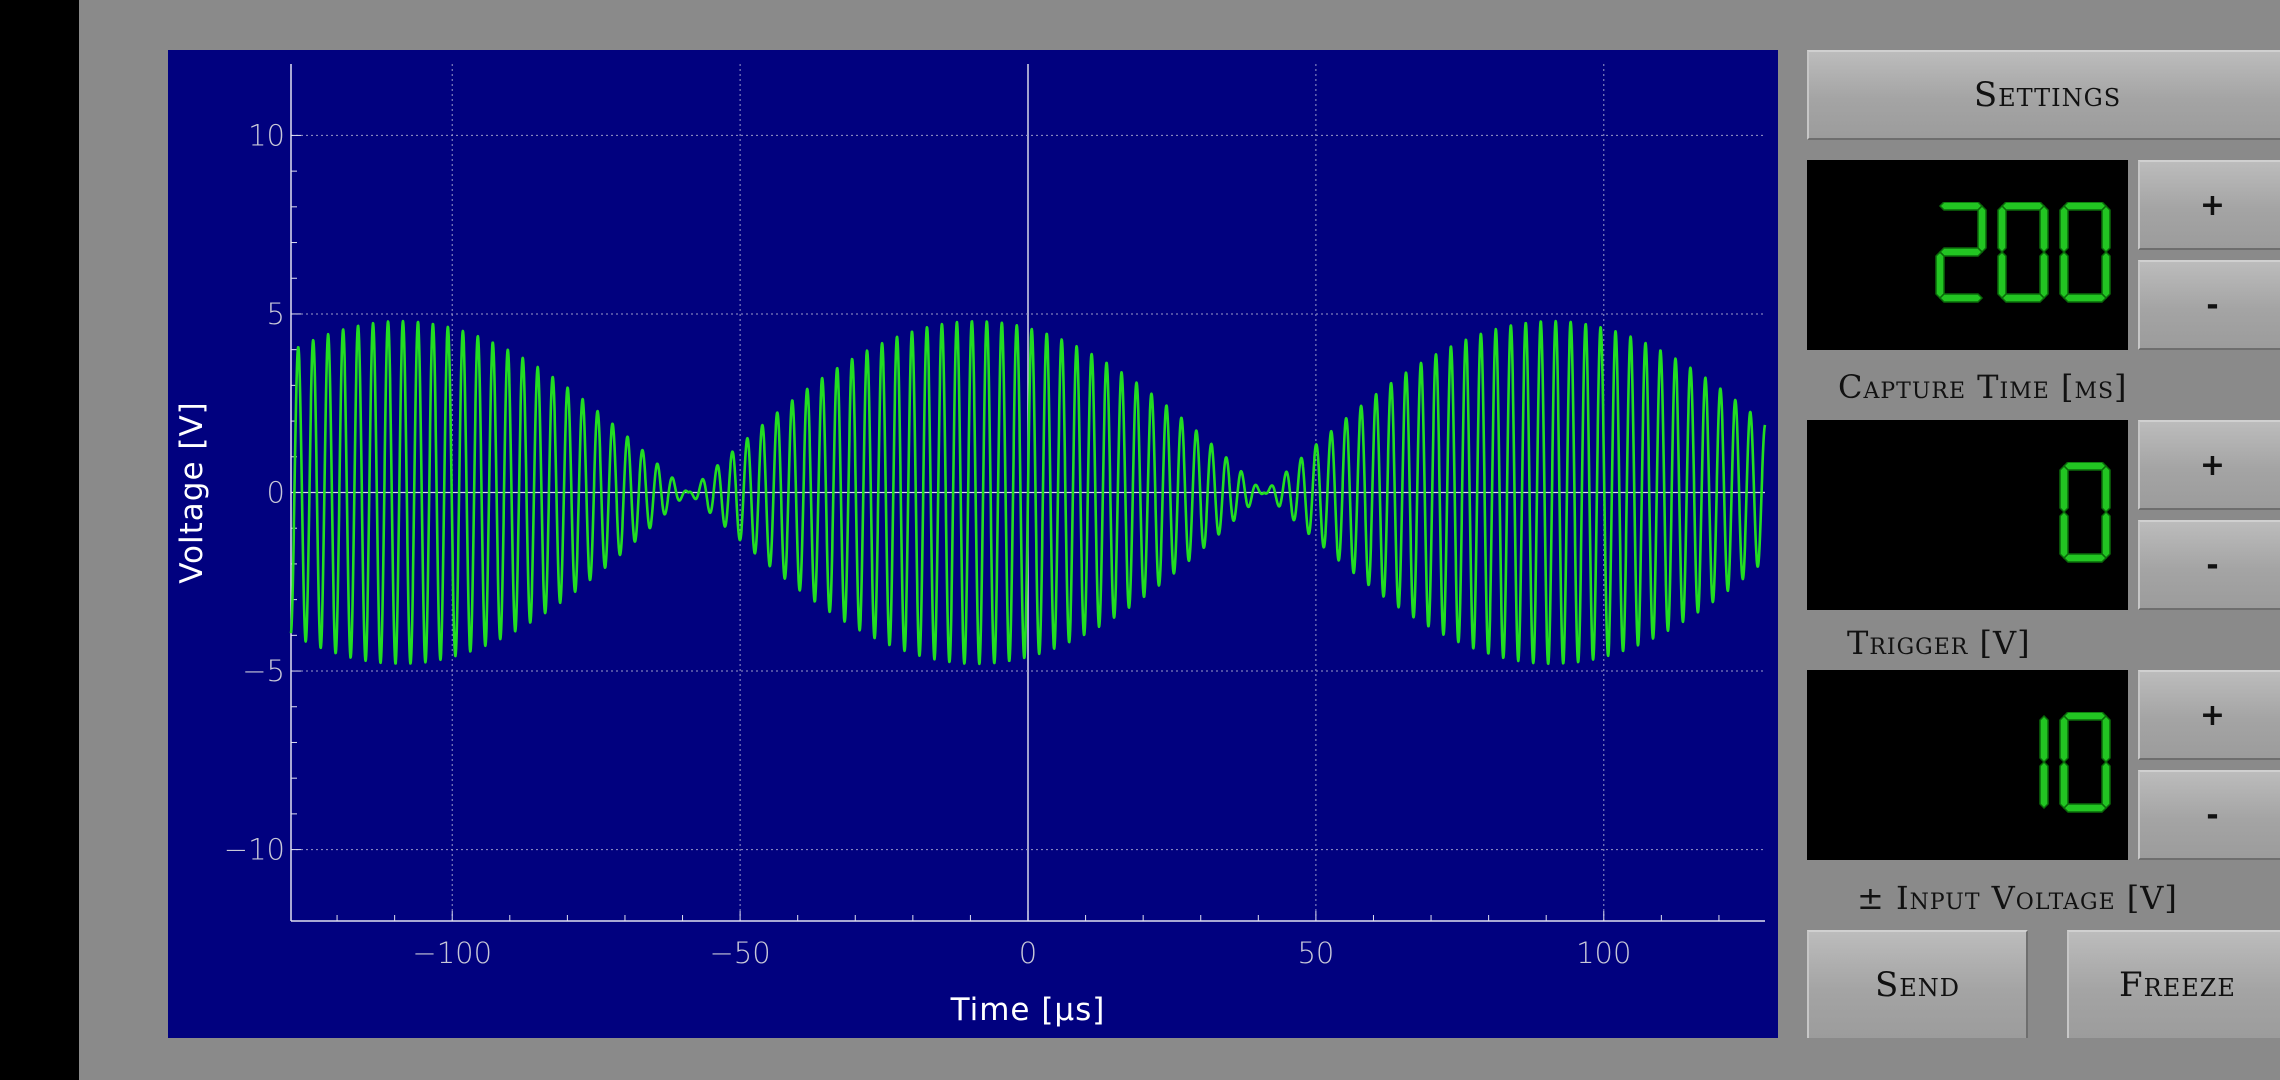 Image resolution: width=2280 pixels, height=1080 pixels. I want to click on x-tick-label: 0, so click(1028, 953).